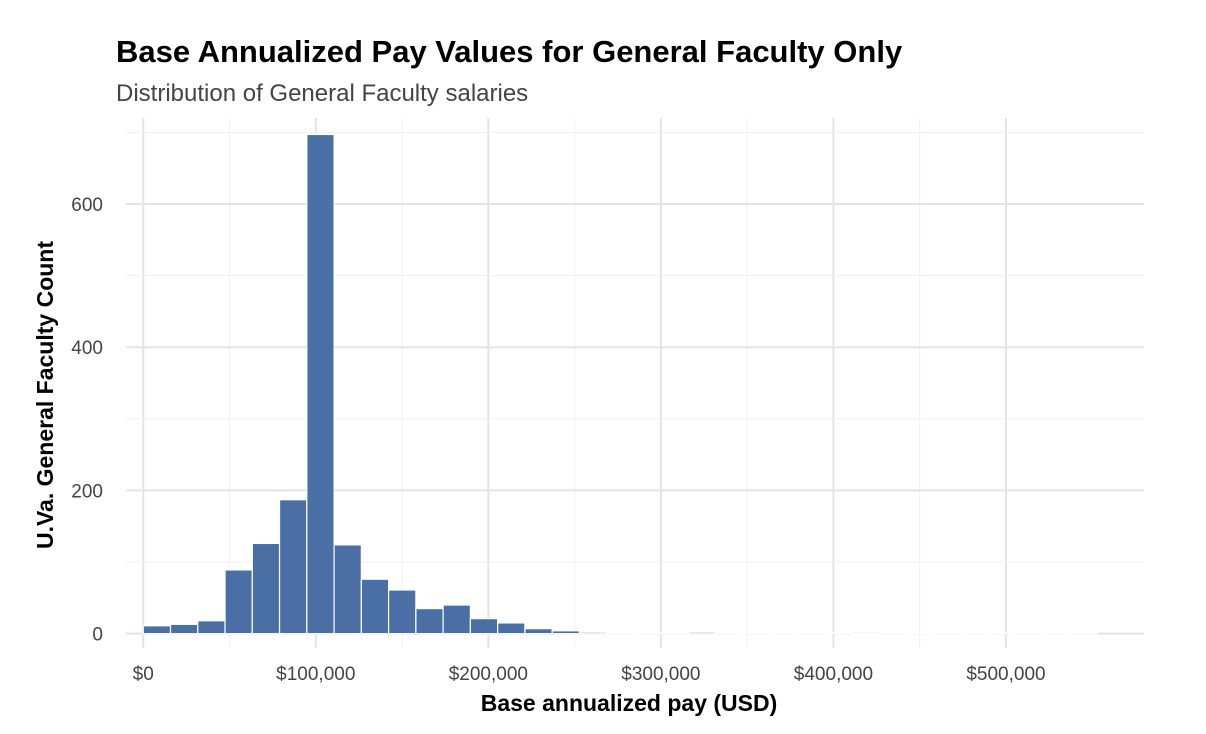 This screenshot has width=1206, height=734. What do you see at coordinates (87, 205) in the screenshot?
I see `y-tick-label: 600` at bounding box center [87, 205].